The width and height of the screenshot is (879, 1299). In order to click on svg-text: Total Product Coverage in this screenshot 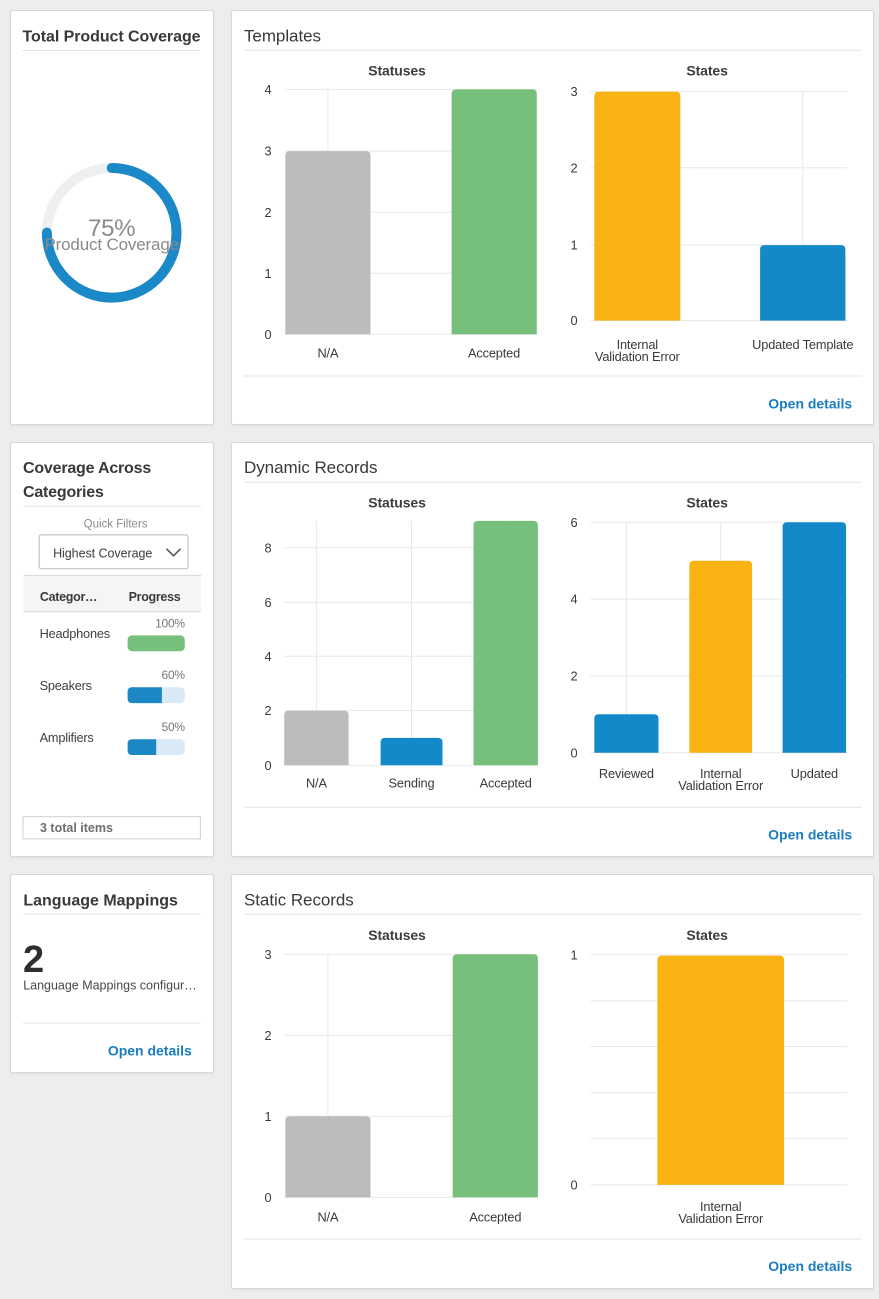, I will do `click(112, 36)`.